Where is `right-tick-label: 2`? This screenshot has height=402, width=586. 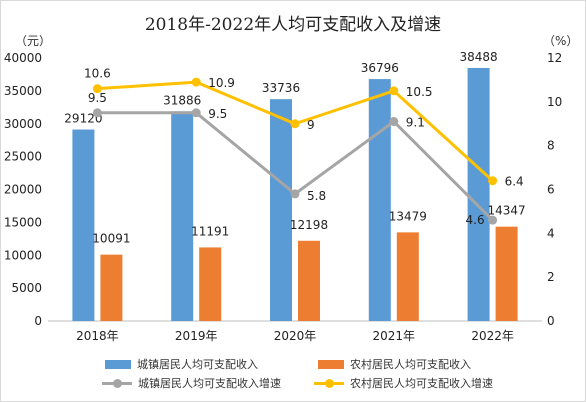 right-tick-label: 2 is located at coordinates (551, 277).